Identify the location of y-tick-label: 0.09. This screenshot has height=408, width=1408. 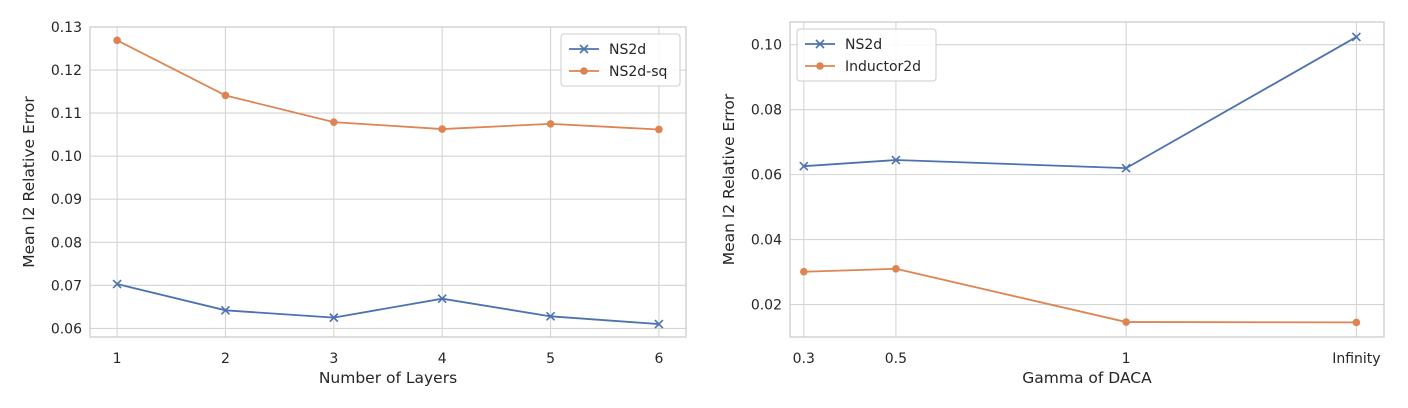
(66, 200).